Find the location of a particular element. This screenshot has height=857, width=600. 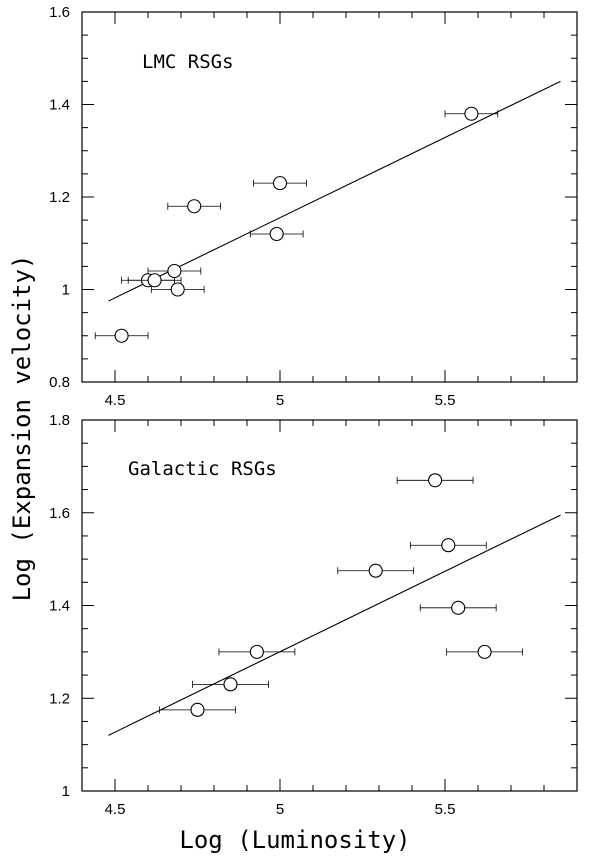

y-axis-title: Log (Expansion velocity) is located at coordinates (22, 428).